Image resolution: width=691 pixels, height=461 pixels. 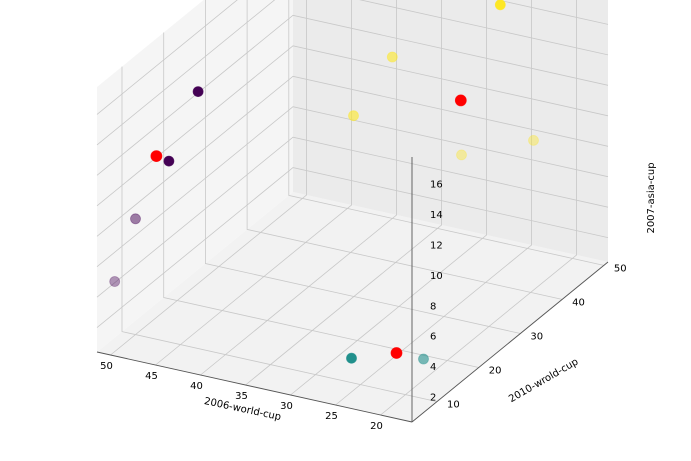 I want to click on x-tick-label: 40, so click(x=196, y=386).